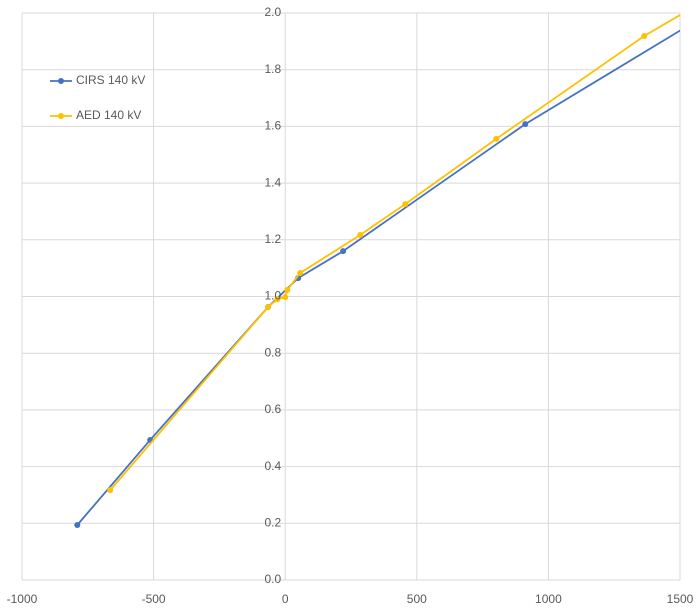 The image size is (700, 609). I want to click on legend-label: CIRS 140 kV, so click(110, 80).